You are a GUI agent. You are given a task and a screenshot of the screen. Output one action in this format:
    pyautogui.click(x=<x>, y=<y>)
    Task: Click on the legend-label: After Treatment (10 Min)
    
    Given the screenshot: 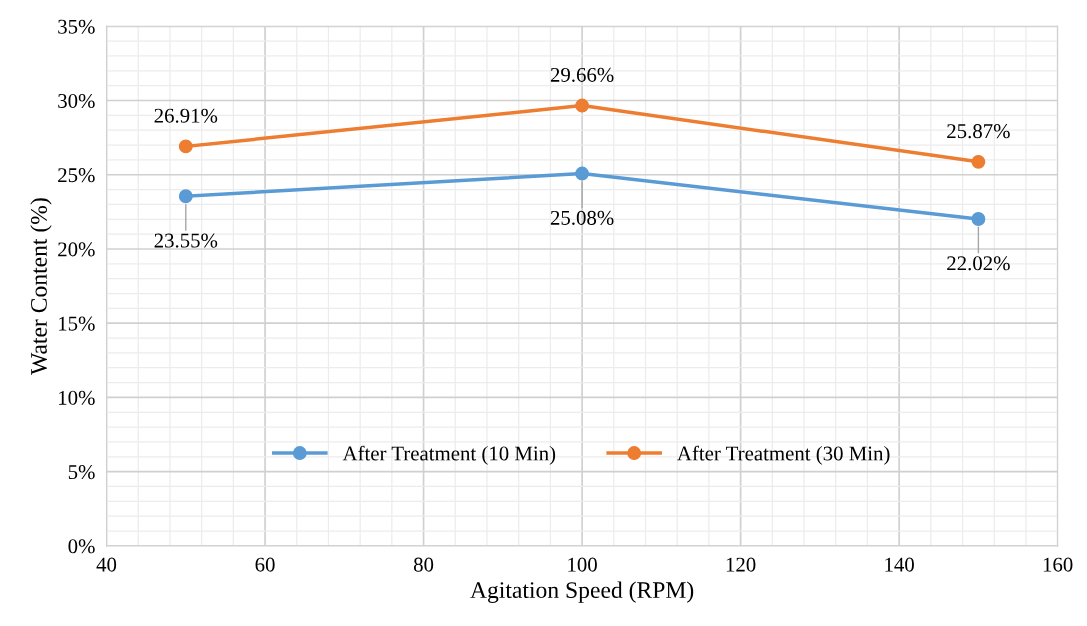 What is the action you would take?
    pyautogui.click(x=449, y=455)
    